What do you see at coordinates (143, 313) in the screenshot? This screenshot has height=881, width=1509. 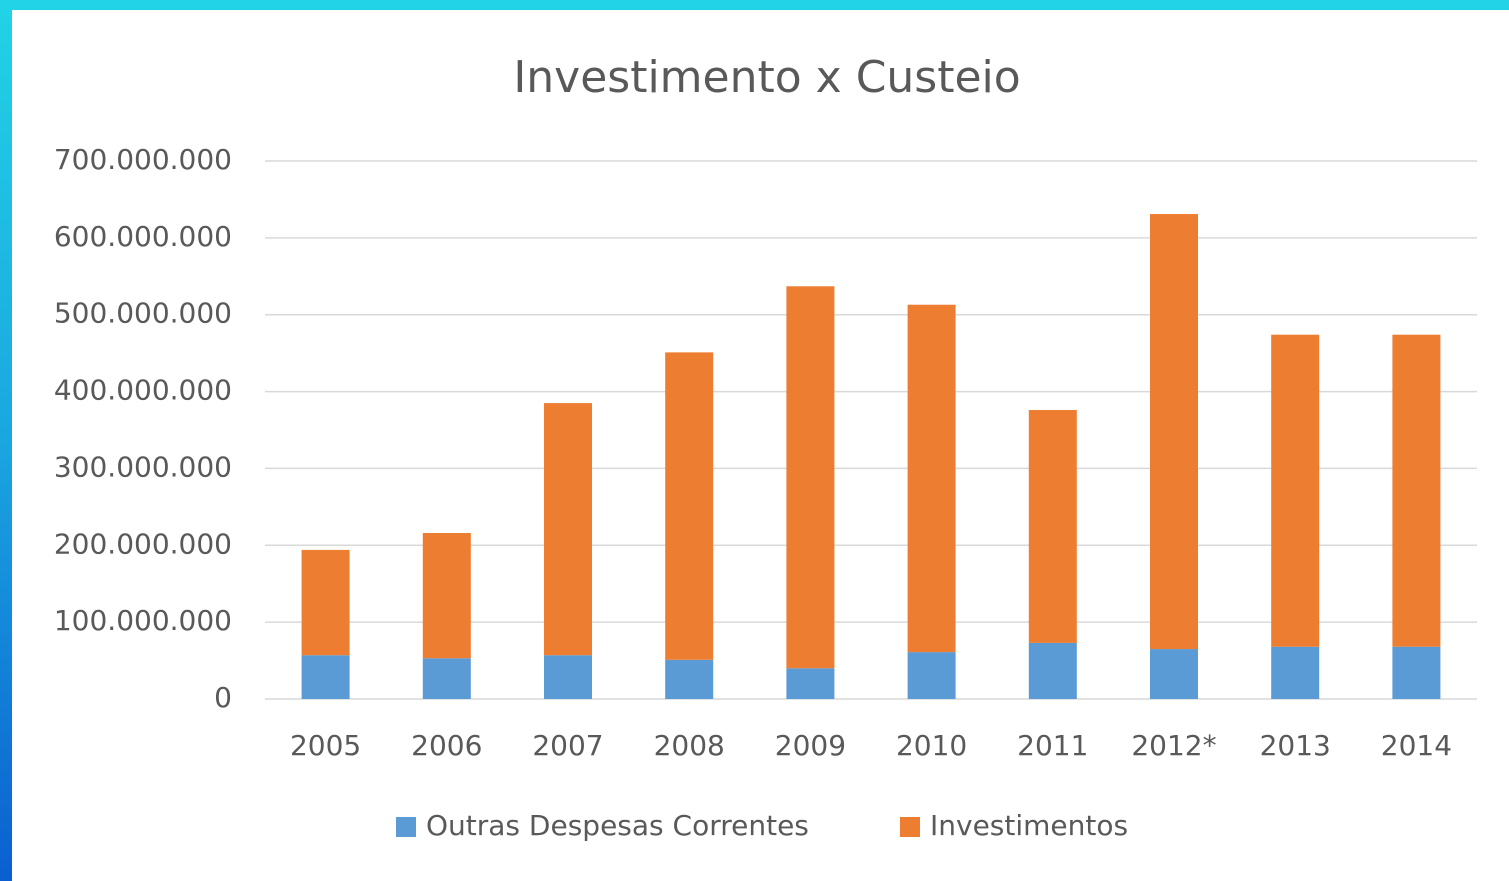 I see `y-tick-label: 500.000.000` at bounding box center [143, 313].